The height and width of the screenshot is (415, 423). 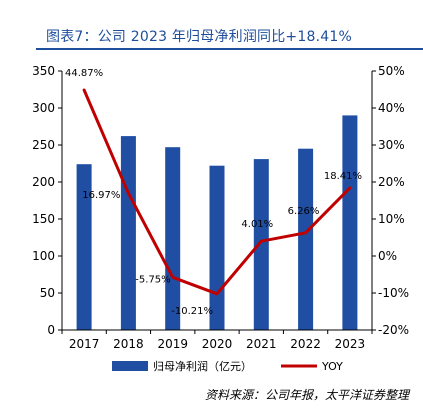 What do you see at coordinates (43, 219) in the screenshot?
I see `left-tick-label: 150` at bounding box center [43, 219].